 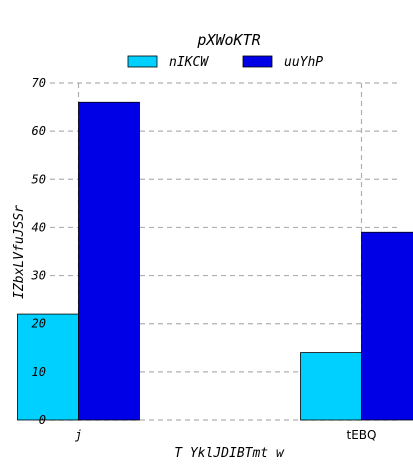 What do you see at coordinates (39, 324) in the screenshot?
I see `y-tick-label: 20` at bounding box center [39, 324].